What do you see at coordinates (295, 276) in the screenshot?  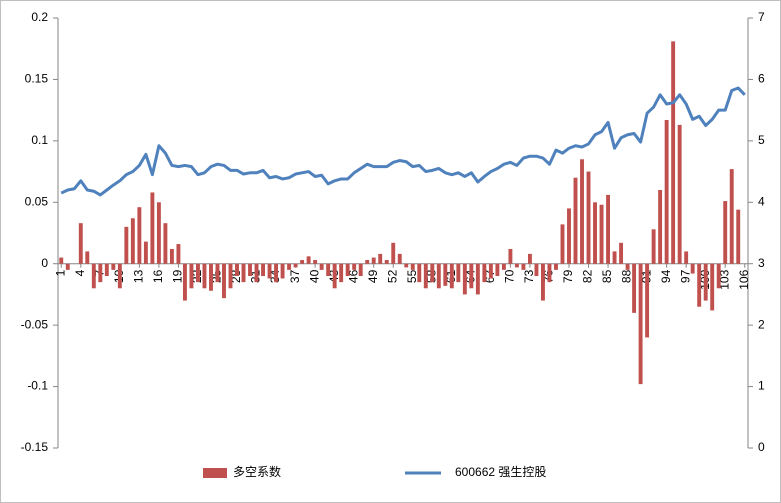 I see `x-tick-label: 37` at bounding box center [295, 276].